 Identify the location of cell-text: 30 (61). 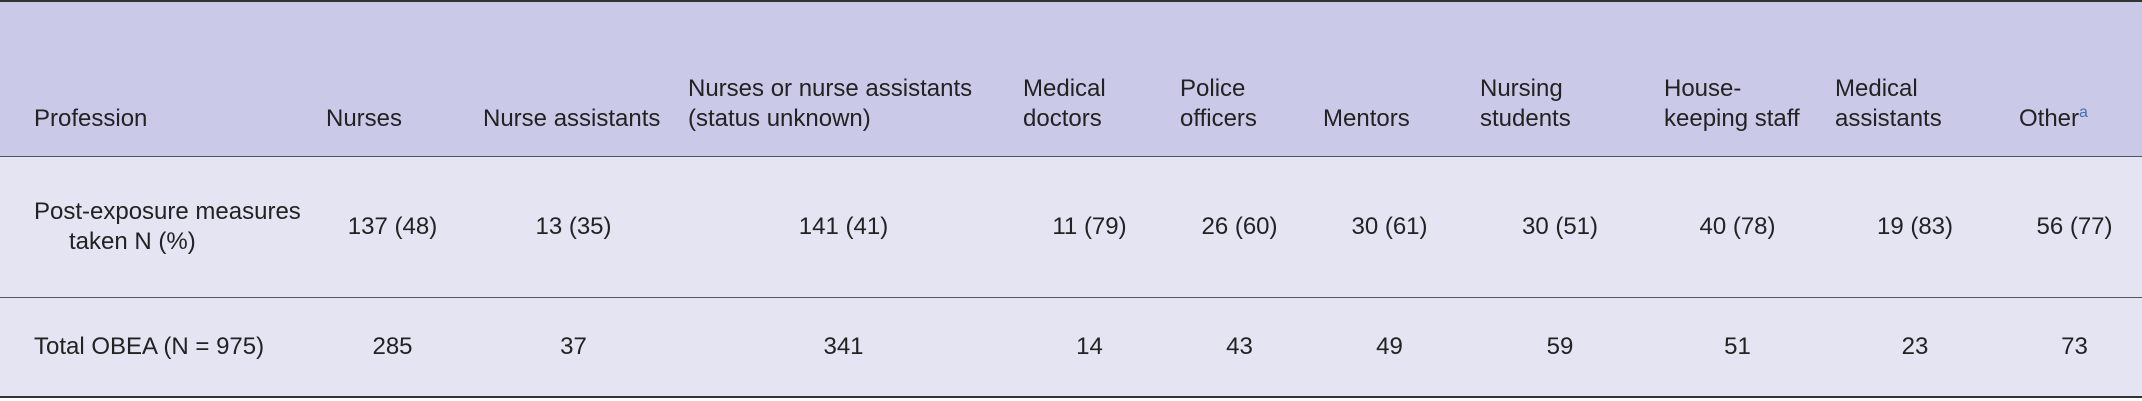
(1389, 226).